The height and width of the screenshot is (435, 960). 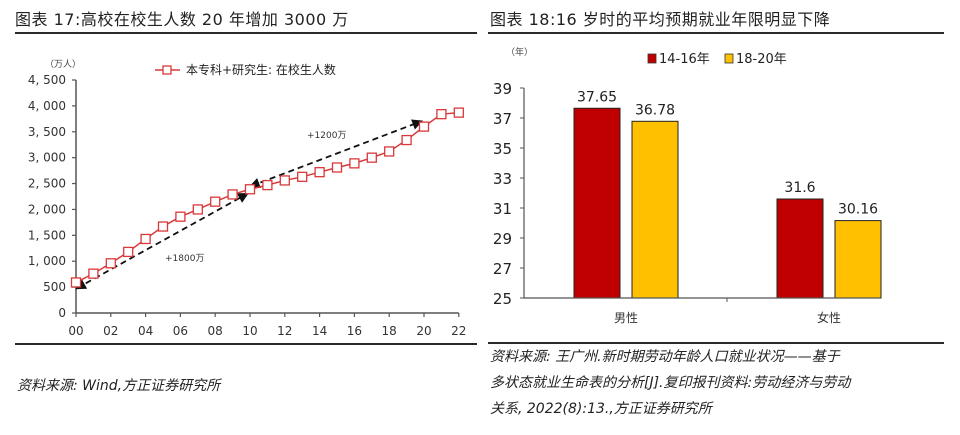 I want to click on y-tick-label: 1, 500, so click(x=47, y=235).